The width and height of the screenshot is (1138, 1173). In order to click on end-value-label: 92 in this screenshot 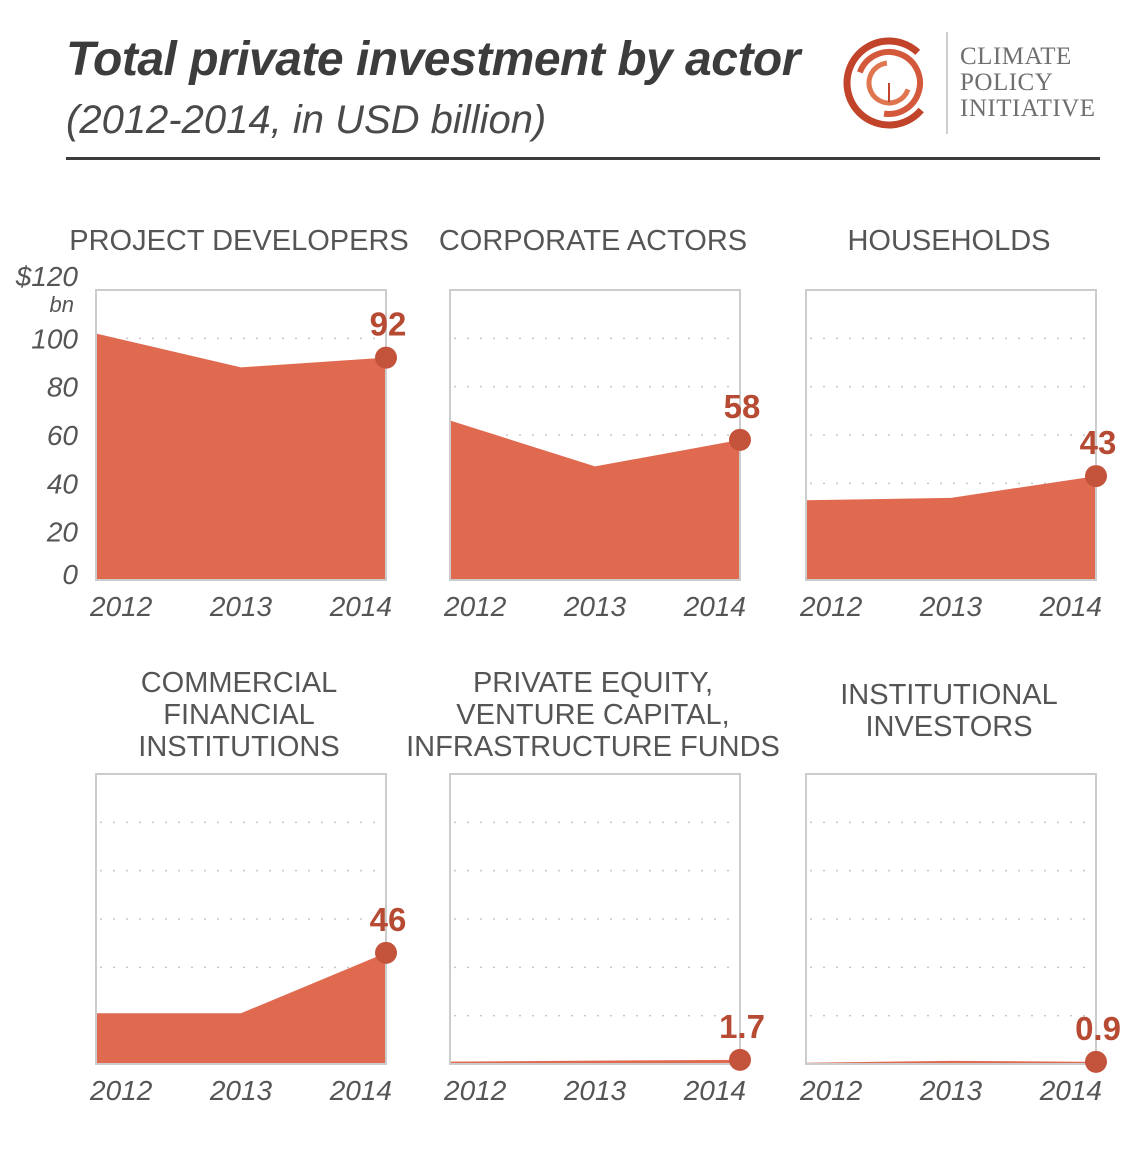, I will do `click(388, 324)`.